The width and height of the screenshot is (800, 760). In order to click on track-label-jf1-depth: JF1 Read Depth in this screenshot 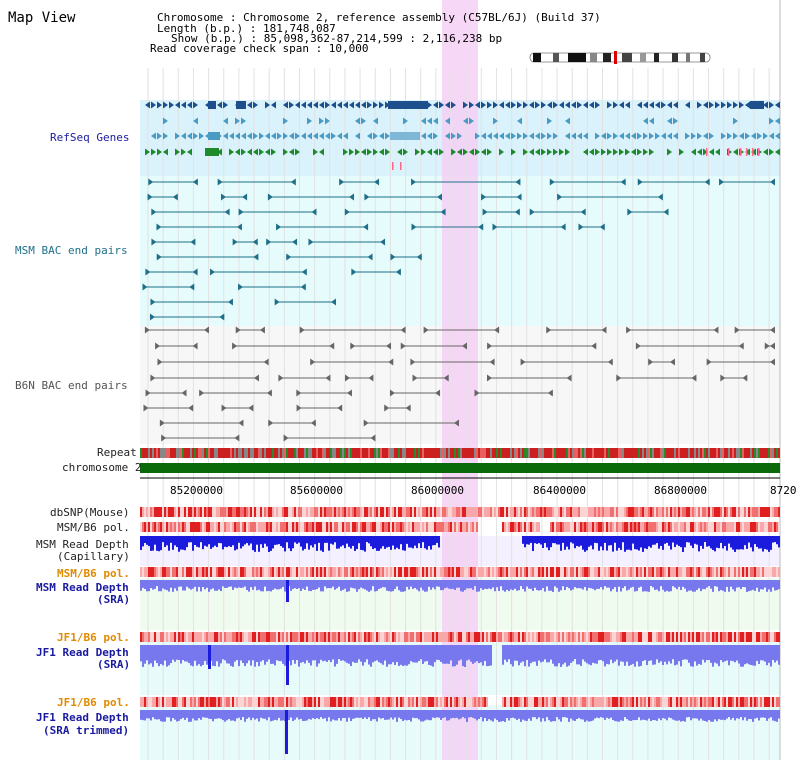, I will do `click(82, 652)`.